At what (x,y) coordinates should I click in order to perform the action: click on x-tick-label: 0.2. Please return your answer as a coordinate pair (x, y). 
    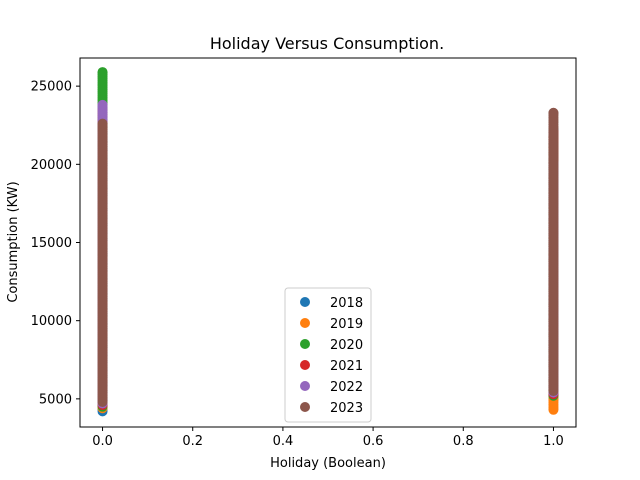
    Looking at the image, I should click on (192, 441).